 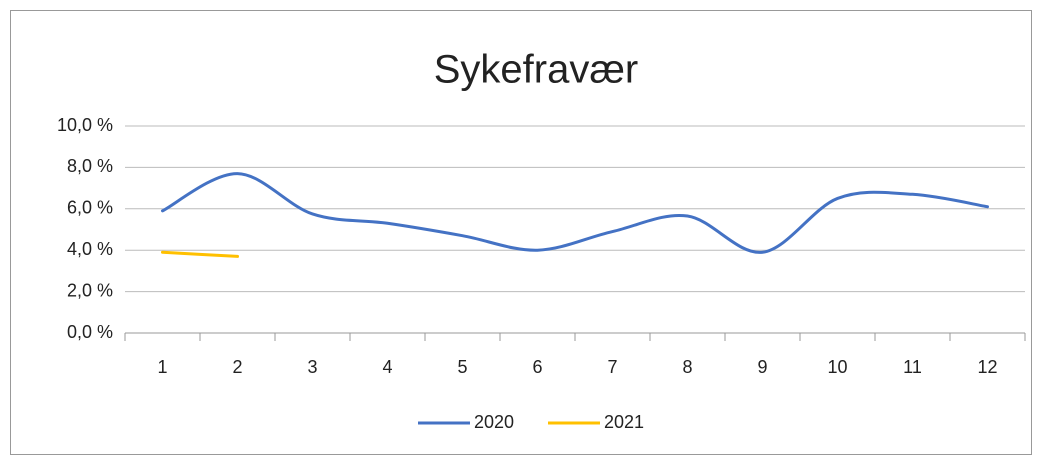 What do you see at coordinates (90, 208) in the screenshot?
I see `y-tick-label: 6,0 %` at bounding box center [90, 208].